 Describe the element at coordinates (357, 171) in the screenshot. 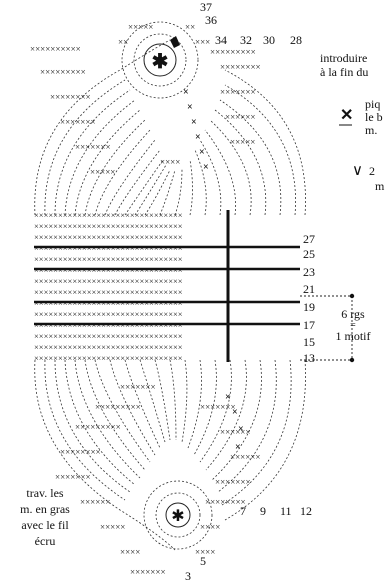

I see `legend-v-symbol: ∨` at that location.